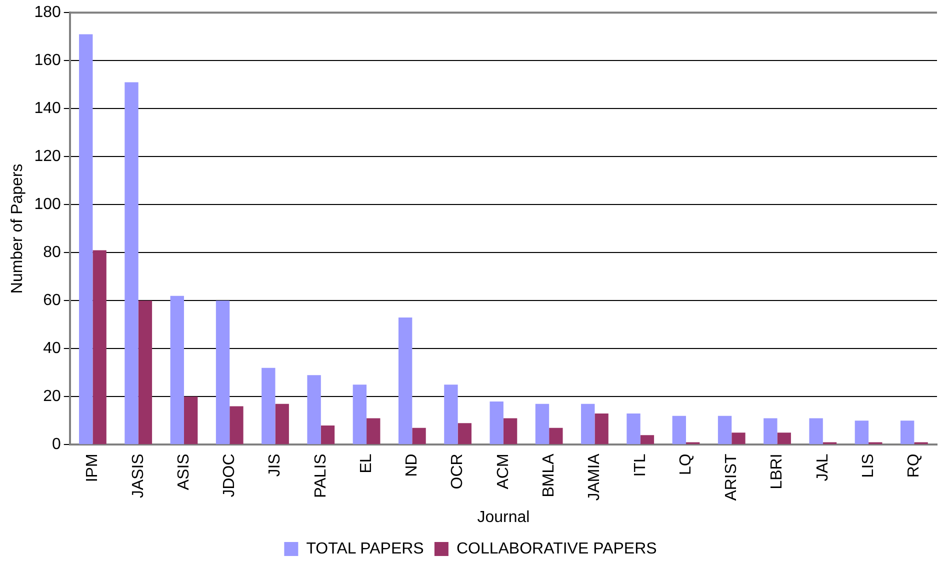 This screenshot has height=571, width=939. Describe the element at coordinates (47, 109) in the screenshot. I see `y-tick-label: 140` at that location.